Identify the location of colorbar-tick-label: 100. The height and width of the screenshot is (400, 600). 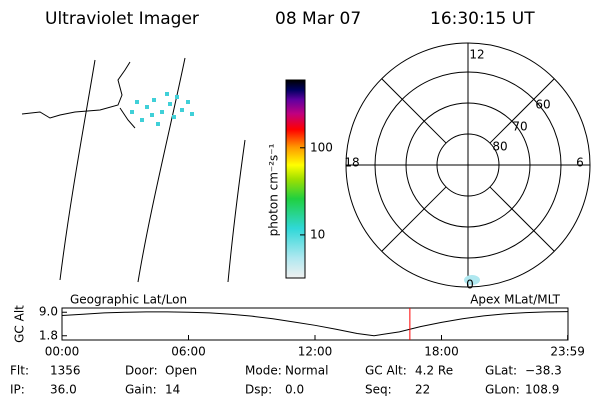
(321, 147).